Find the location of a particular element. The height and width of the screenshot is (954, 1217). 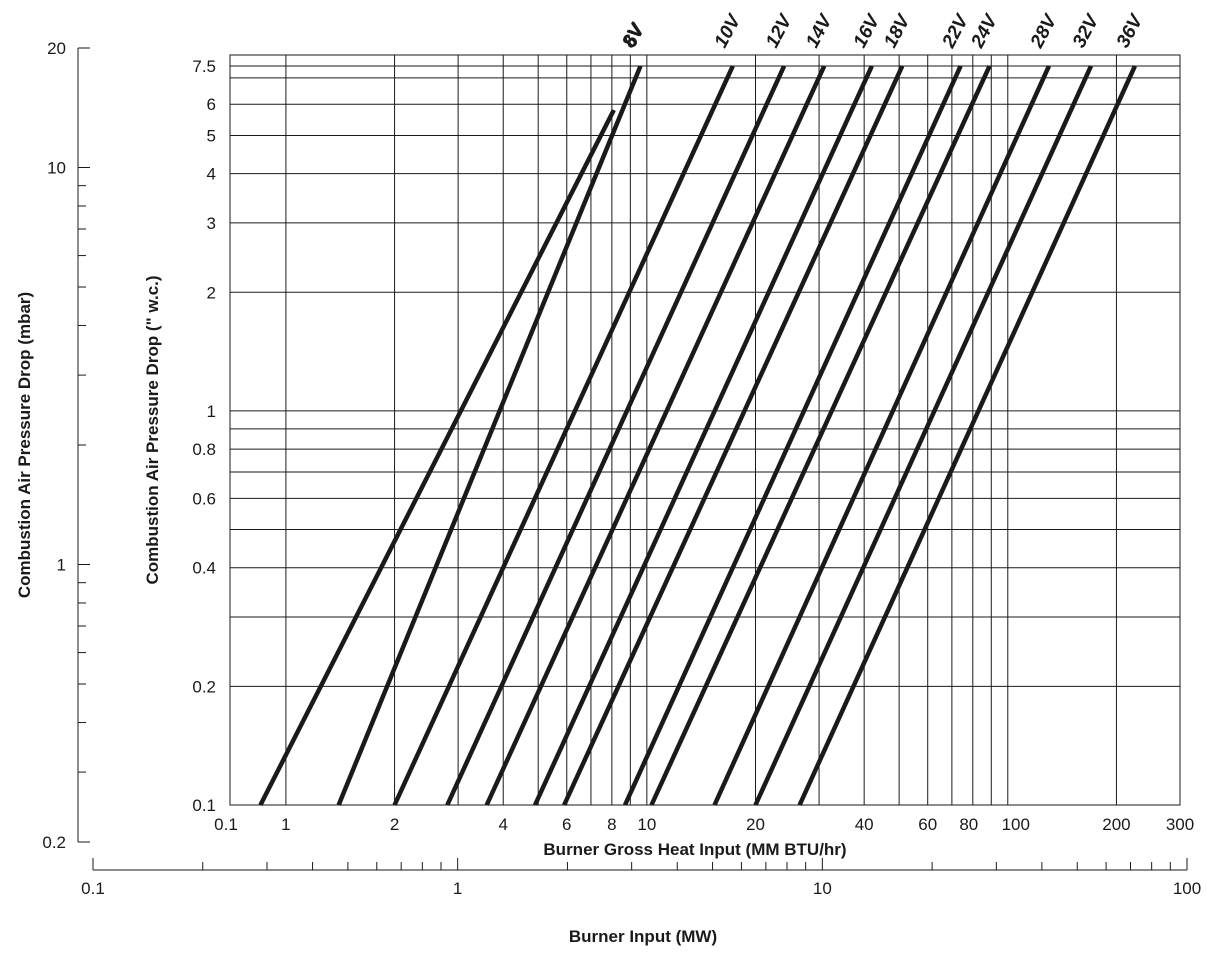

y-tick-label: 0.1 is located at coordinates (204, 805).